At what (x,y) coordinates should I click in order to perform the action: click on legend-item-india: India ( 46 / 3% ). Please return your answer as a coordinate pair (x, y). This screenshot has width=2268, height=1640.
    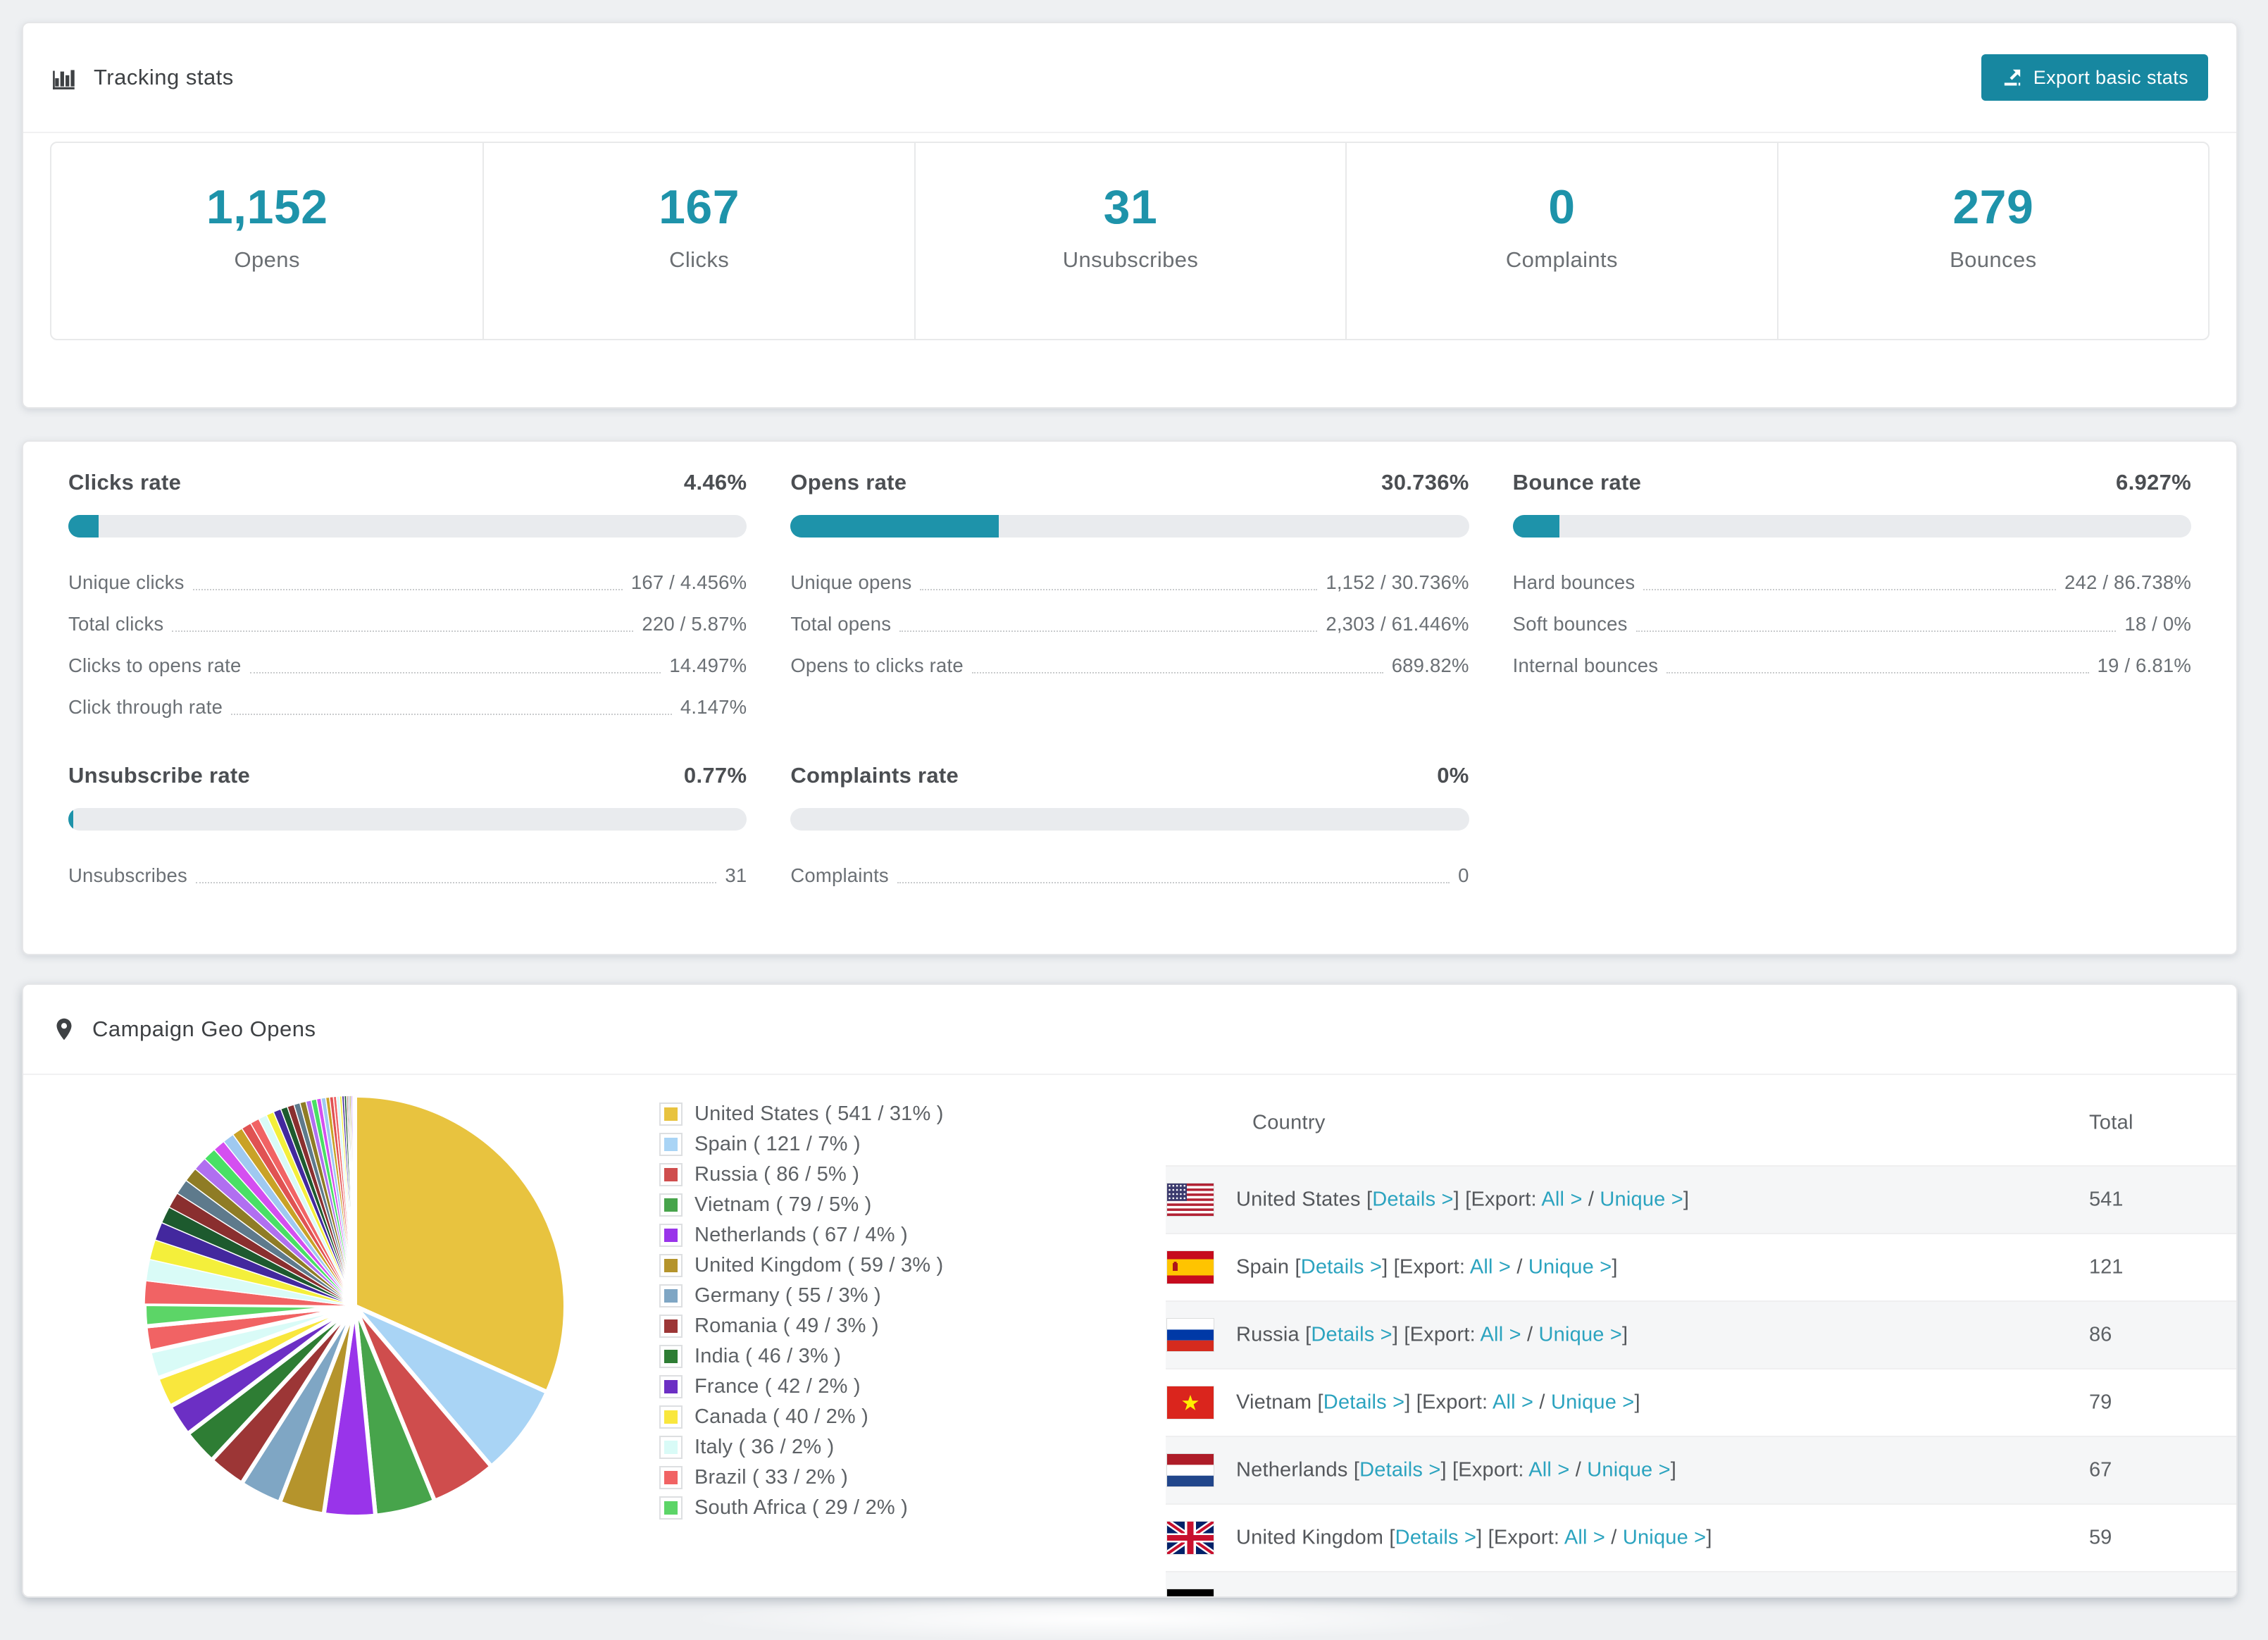
    Looking at the image, I should click on (801, 1356).